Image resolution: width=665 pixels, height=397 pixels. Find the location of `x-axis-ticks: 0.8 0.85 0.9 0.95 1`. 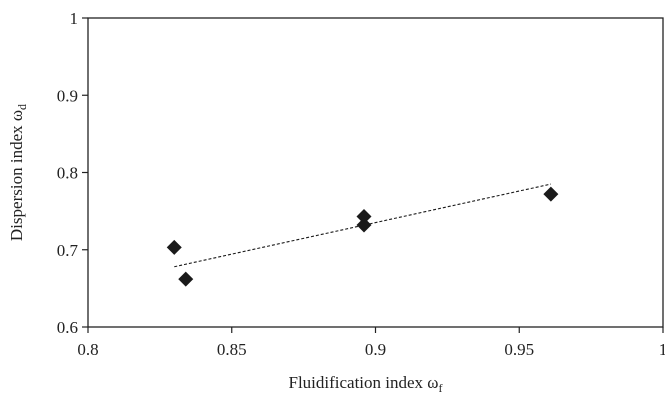

x-axis-ticks: 0.8 0.85 0.9 0.95 1 is located at coordinates (371, 343).